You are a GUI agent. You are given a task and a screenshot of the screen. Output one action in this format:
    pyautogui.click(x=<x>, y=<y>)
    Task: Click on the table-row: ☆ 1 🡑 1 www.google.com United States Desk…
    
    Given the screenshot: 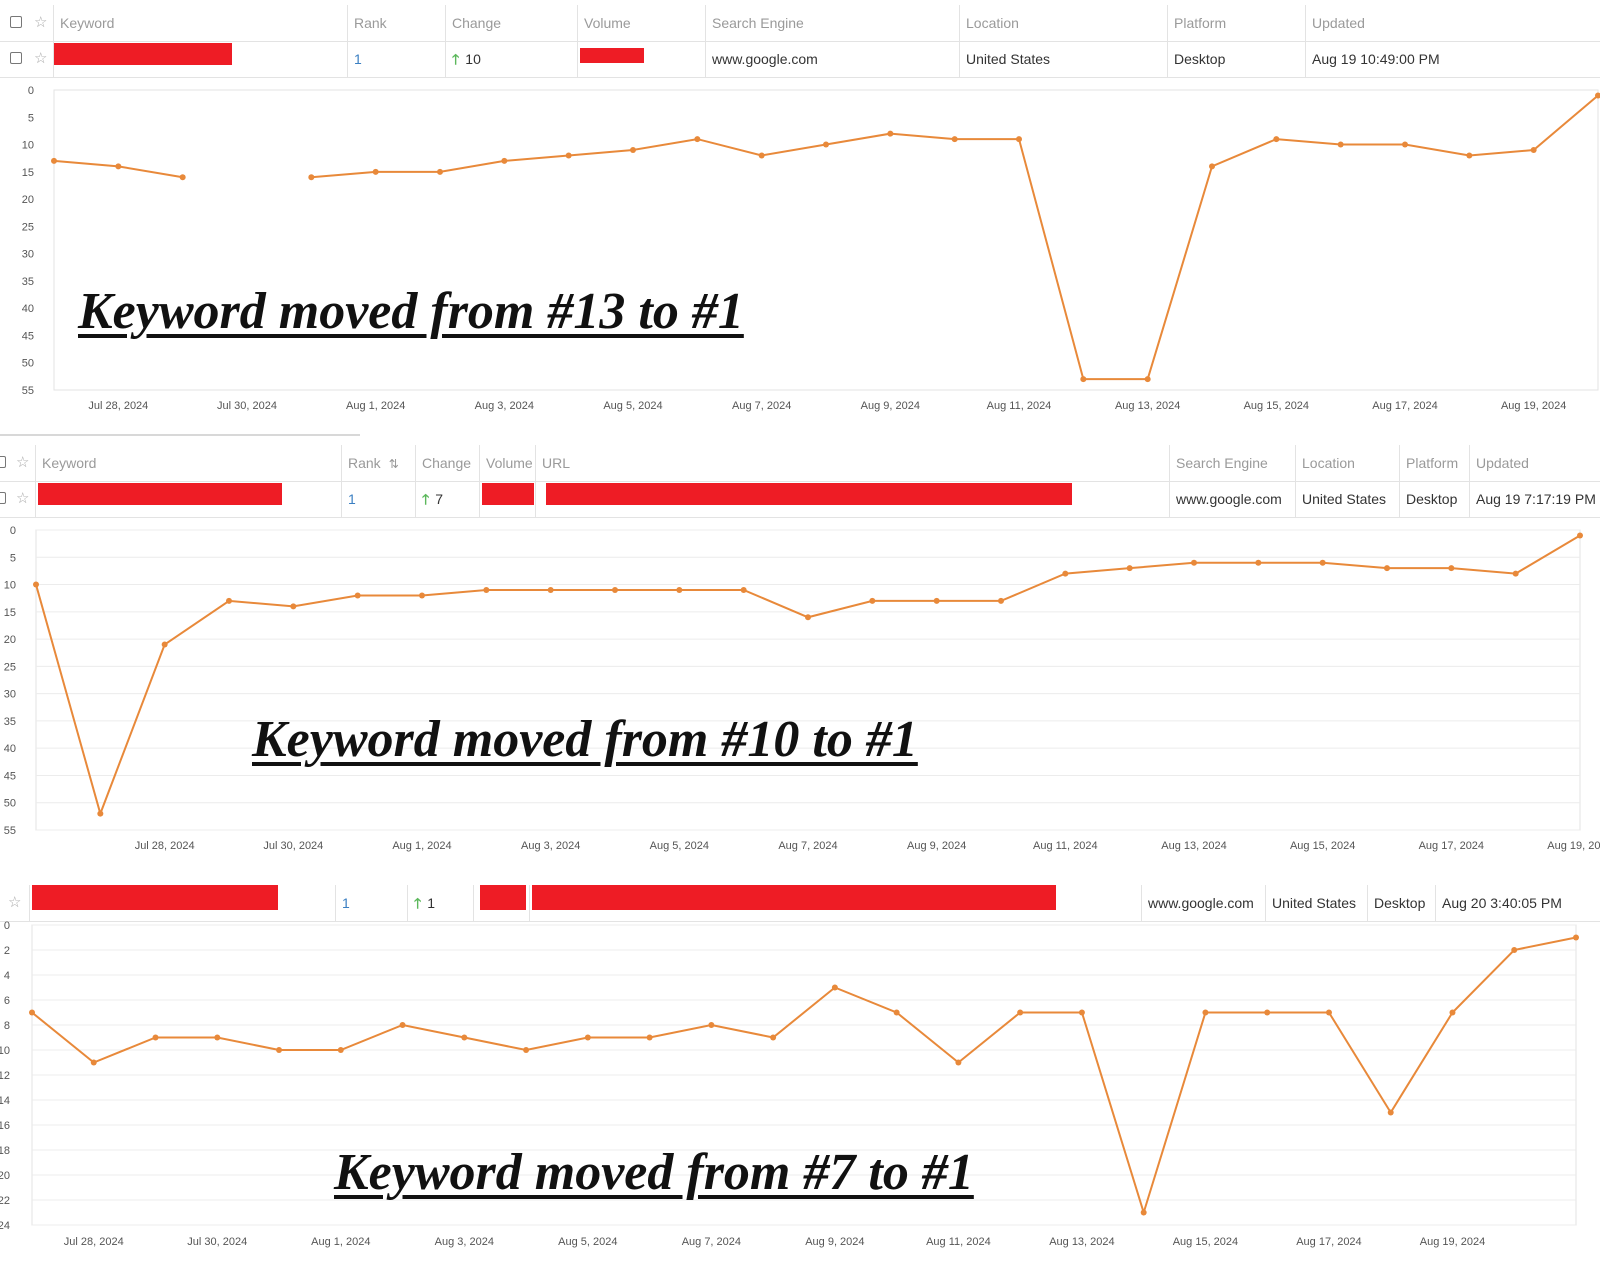 What is the action you would take?
    pyautogui.click(x=800, y=903)
    